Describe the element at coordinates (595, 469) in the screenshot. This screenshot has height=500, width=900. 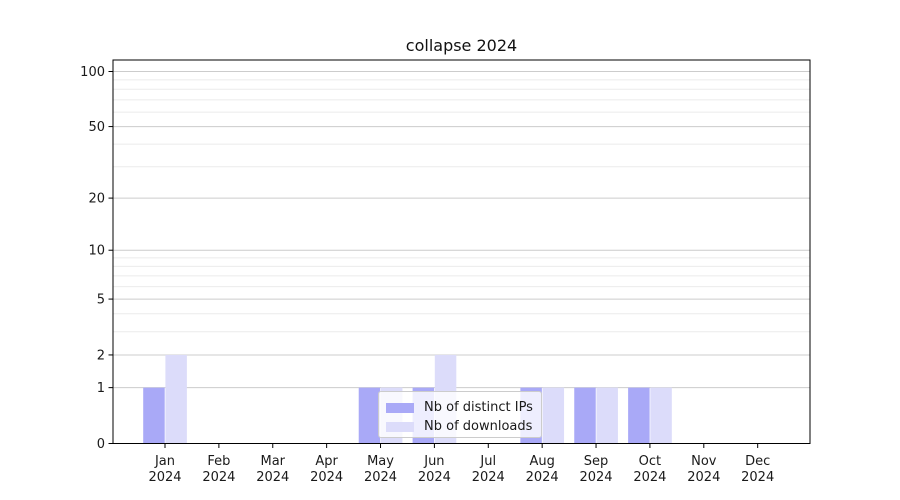
I see `x-tick-label-sep: Sep 2024` at that location.